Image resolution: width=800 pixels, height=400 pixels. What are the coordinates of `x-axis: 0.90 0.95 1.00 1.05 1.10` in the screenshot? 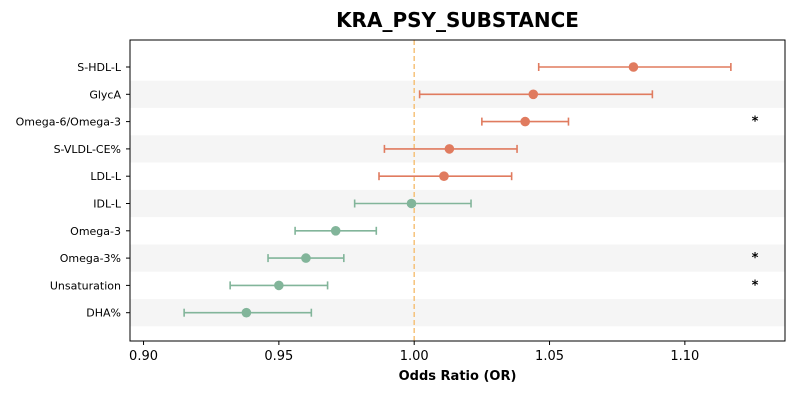 It's located at (414, 352).